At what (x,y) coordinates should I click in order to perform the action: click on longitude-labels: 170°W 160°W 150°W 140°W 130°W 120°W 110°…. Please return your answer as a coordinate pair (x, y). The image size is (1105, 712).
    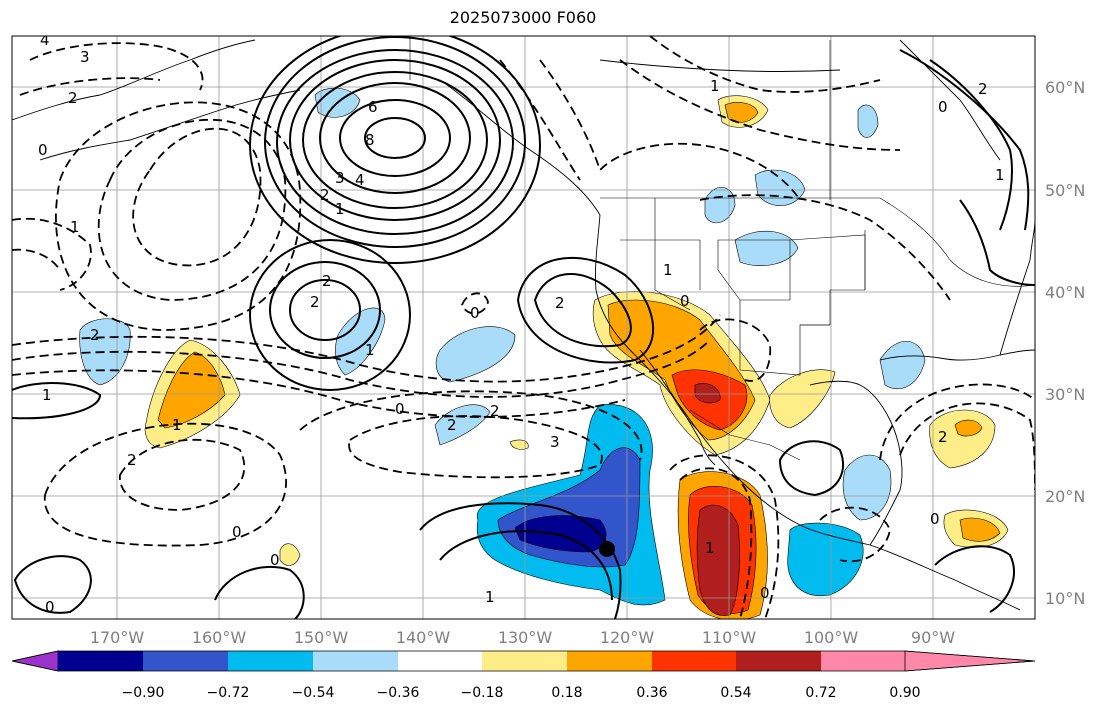
    Looking at the image, I should click on (522, 637).